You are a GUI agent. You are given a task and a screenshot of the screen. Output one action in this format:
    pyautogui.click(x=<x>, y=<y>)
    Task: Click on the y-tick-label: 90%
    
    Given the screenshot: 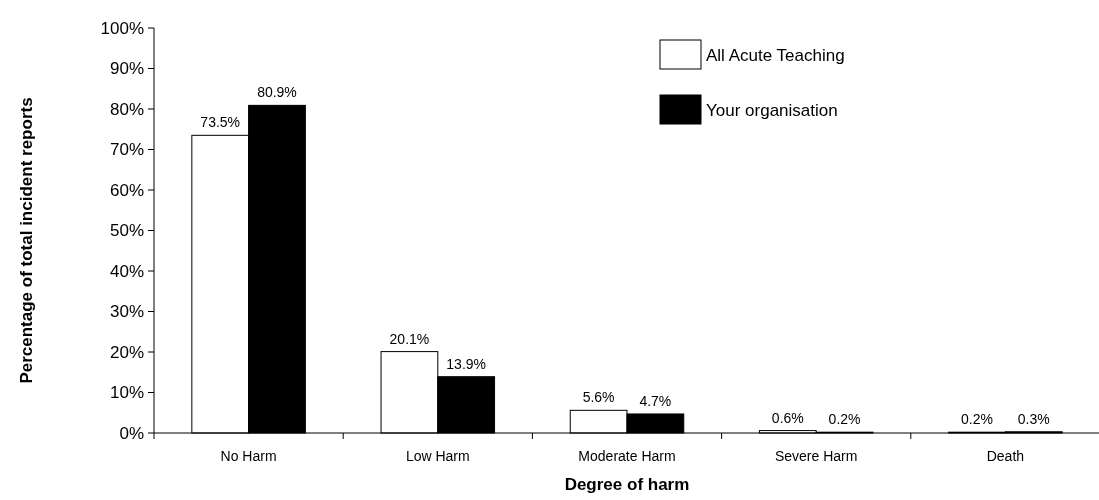 What is the action you would take?
    pyautogui.click(x=126, y=69)
    